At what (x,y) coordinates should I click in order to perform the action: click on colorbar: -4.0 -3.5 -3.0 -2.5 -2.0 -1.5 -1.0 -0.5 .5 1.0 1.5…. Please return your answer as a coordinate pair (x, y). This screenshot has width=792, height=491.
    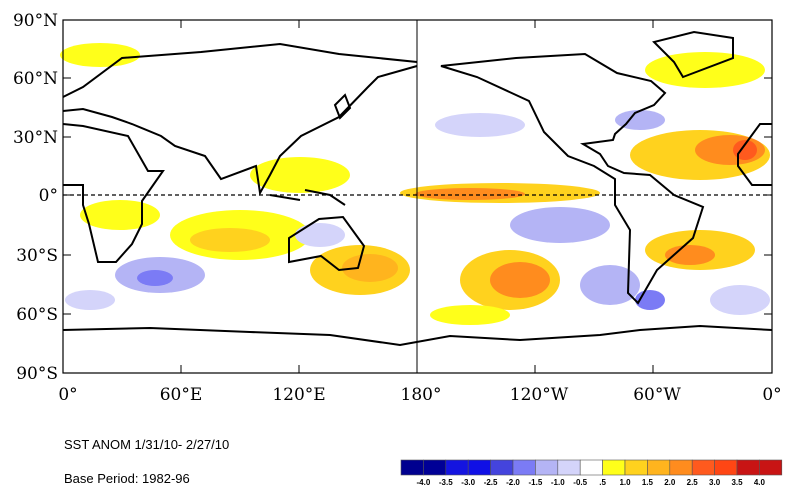
    Looking at the image, I should click on (591, 473).